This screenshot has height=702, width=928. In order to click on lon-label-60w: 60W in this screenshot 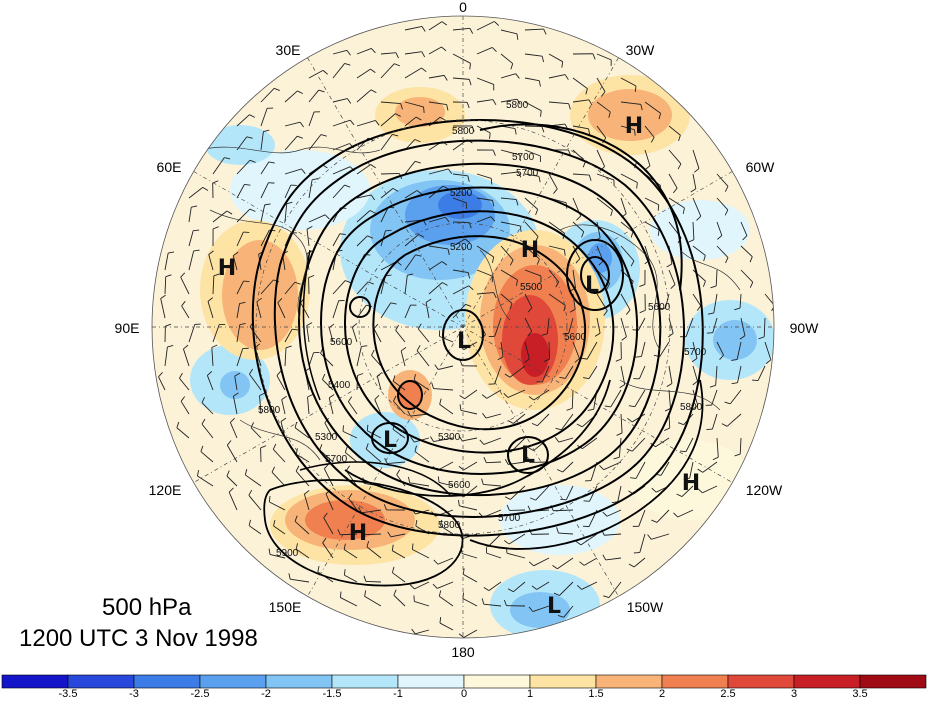, I will do `click(761, 167)`.